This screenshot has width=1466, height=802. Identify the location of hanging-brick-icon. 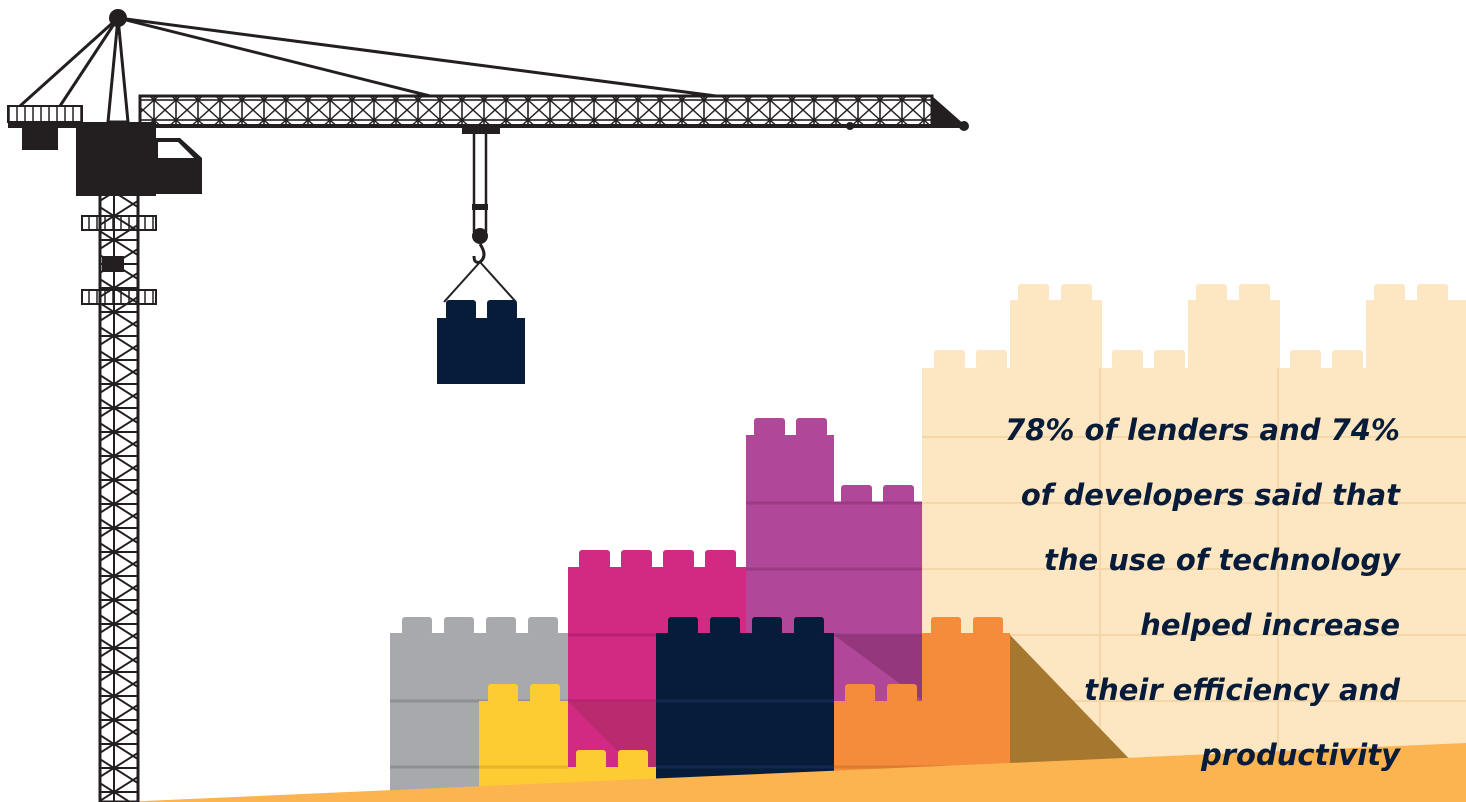
(481, 342).